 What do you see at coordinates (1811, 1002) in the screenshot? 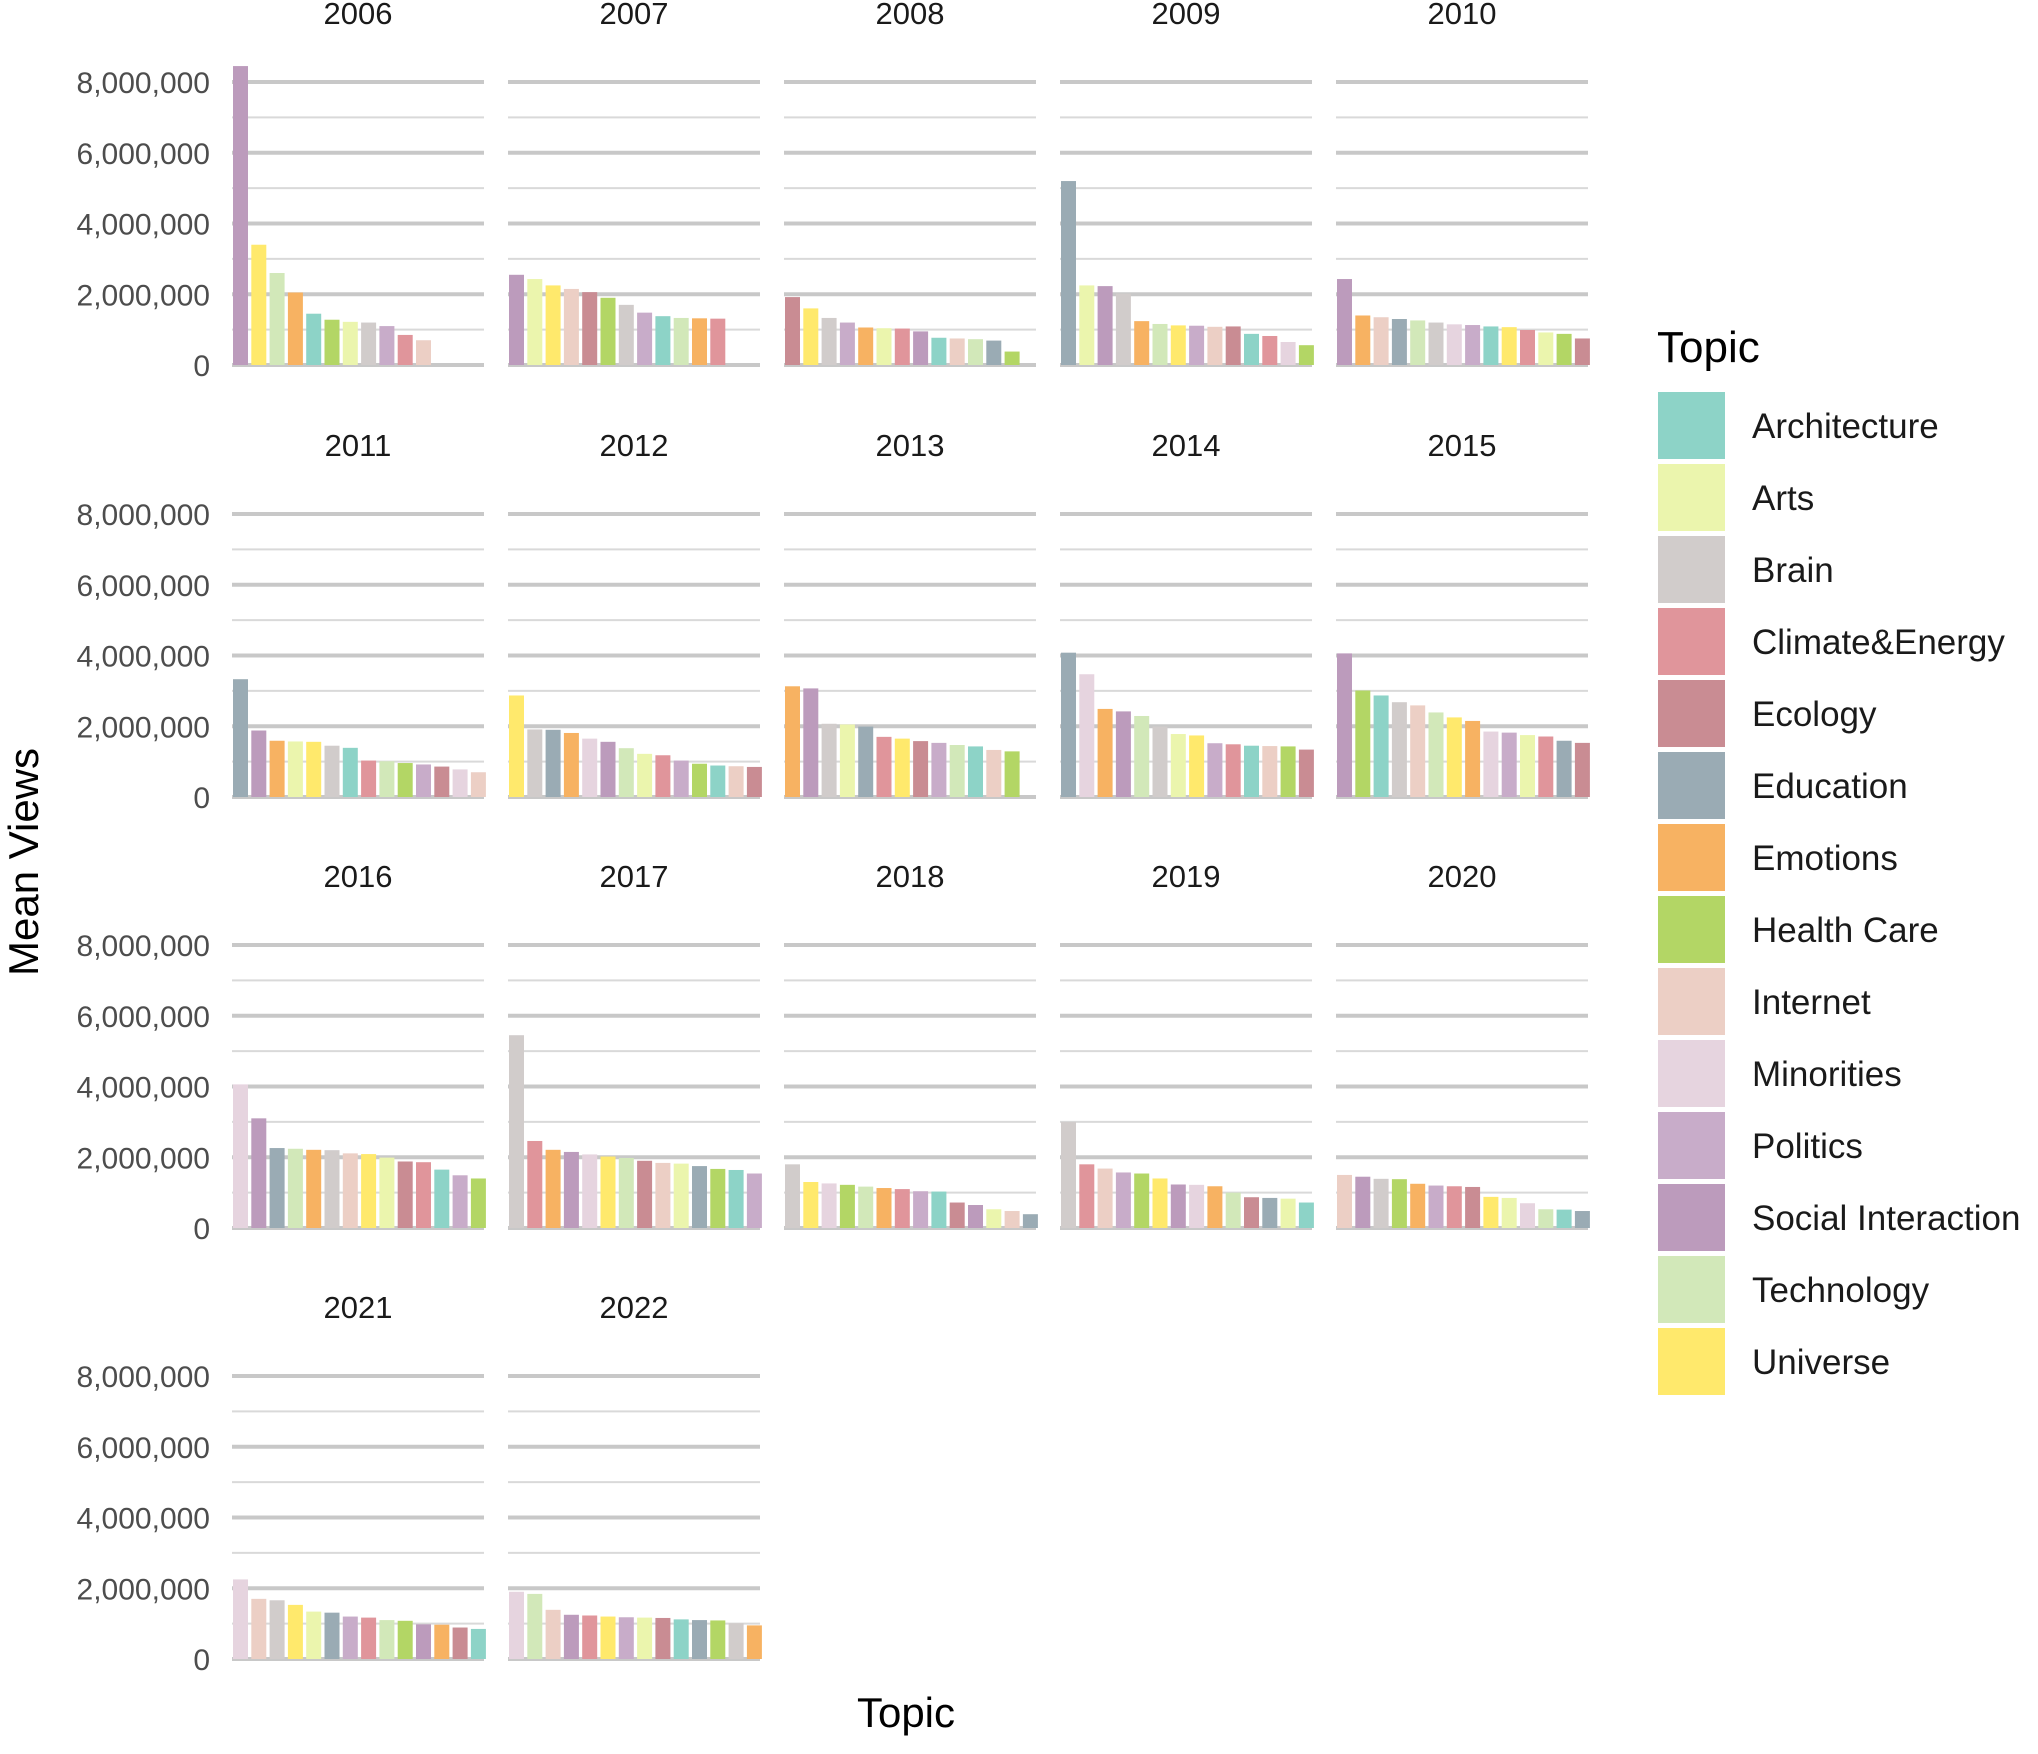
I see `legend-label: Internet` at bounding box center [1811, 1002].